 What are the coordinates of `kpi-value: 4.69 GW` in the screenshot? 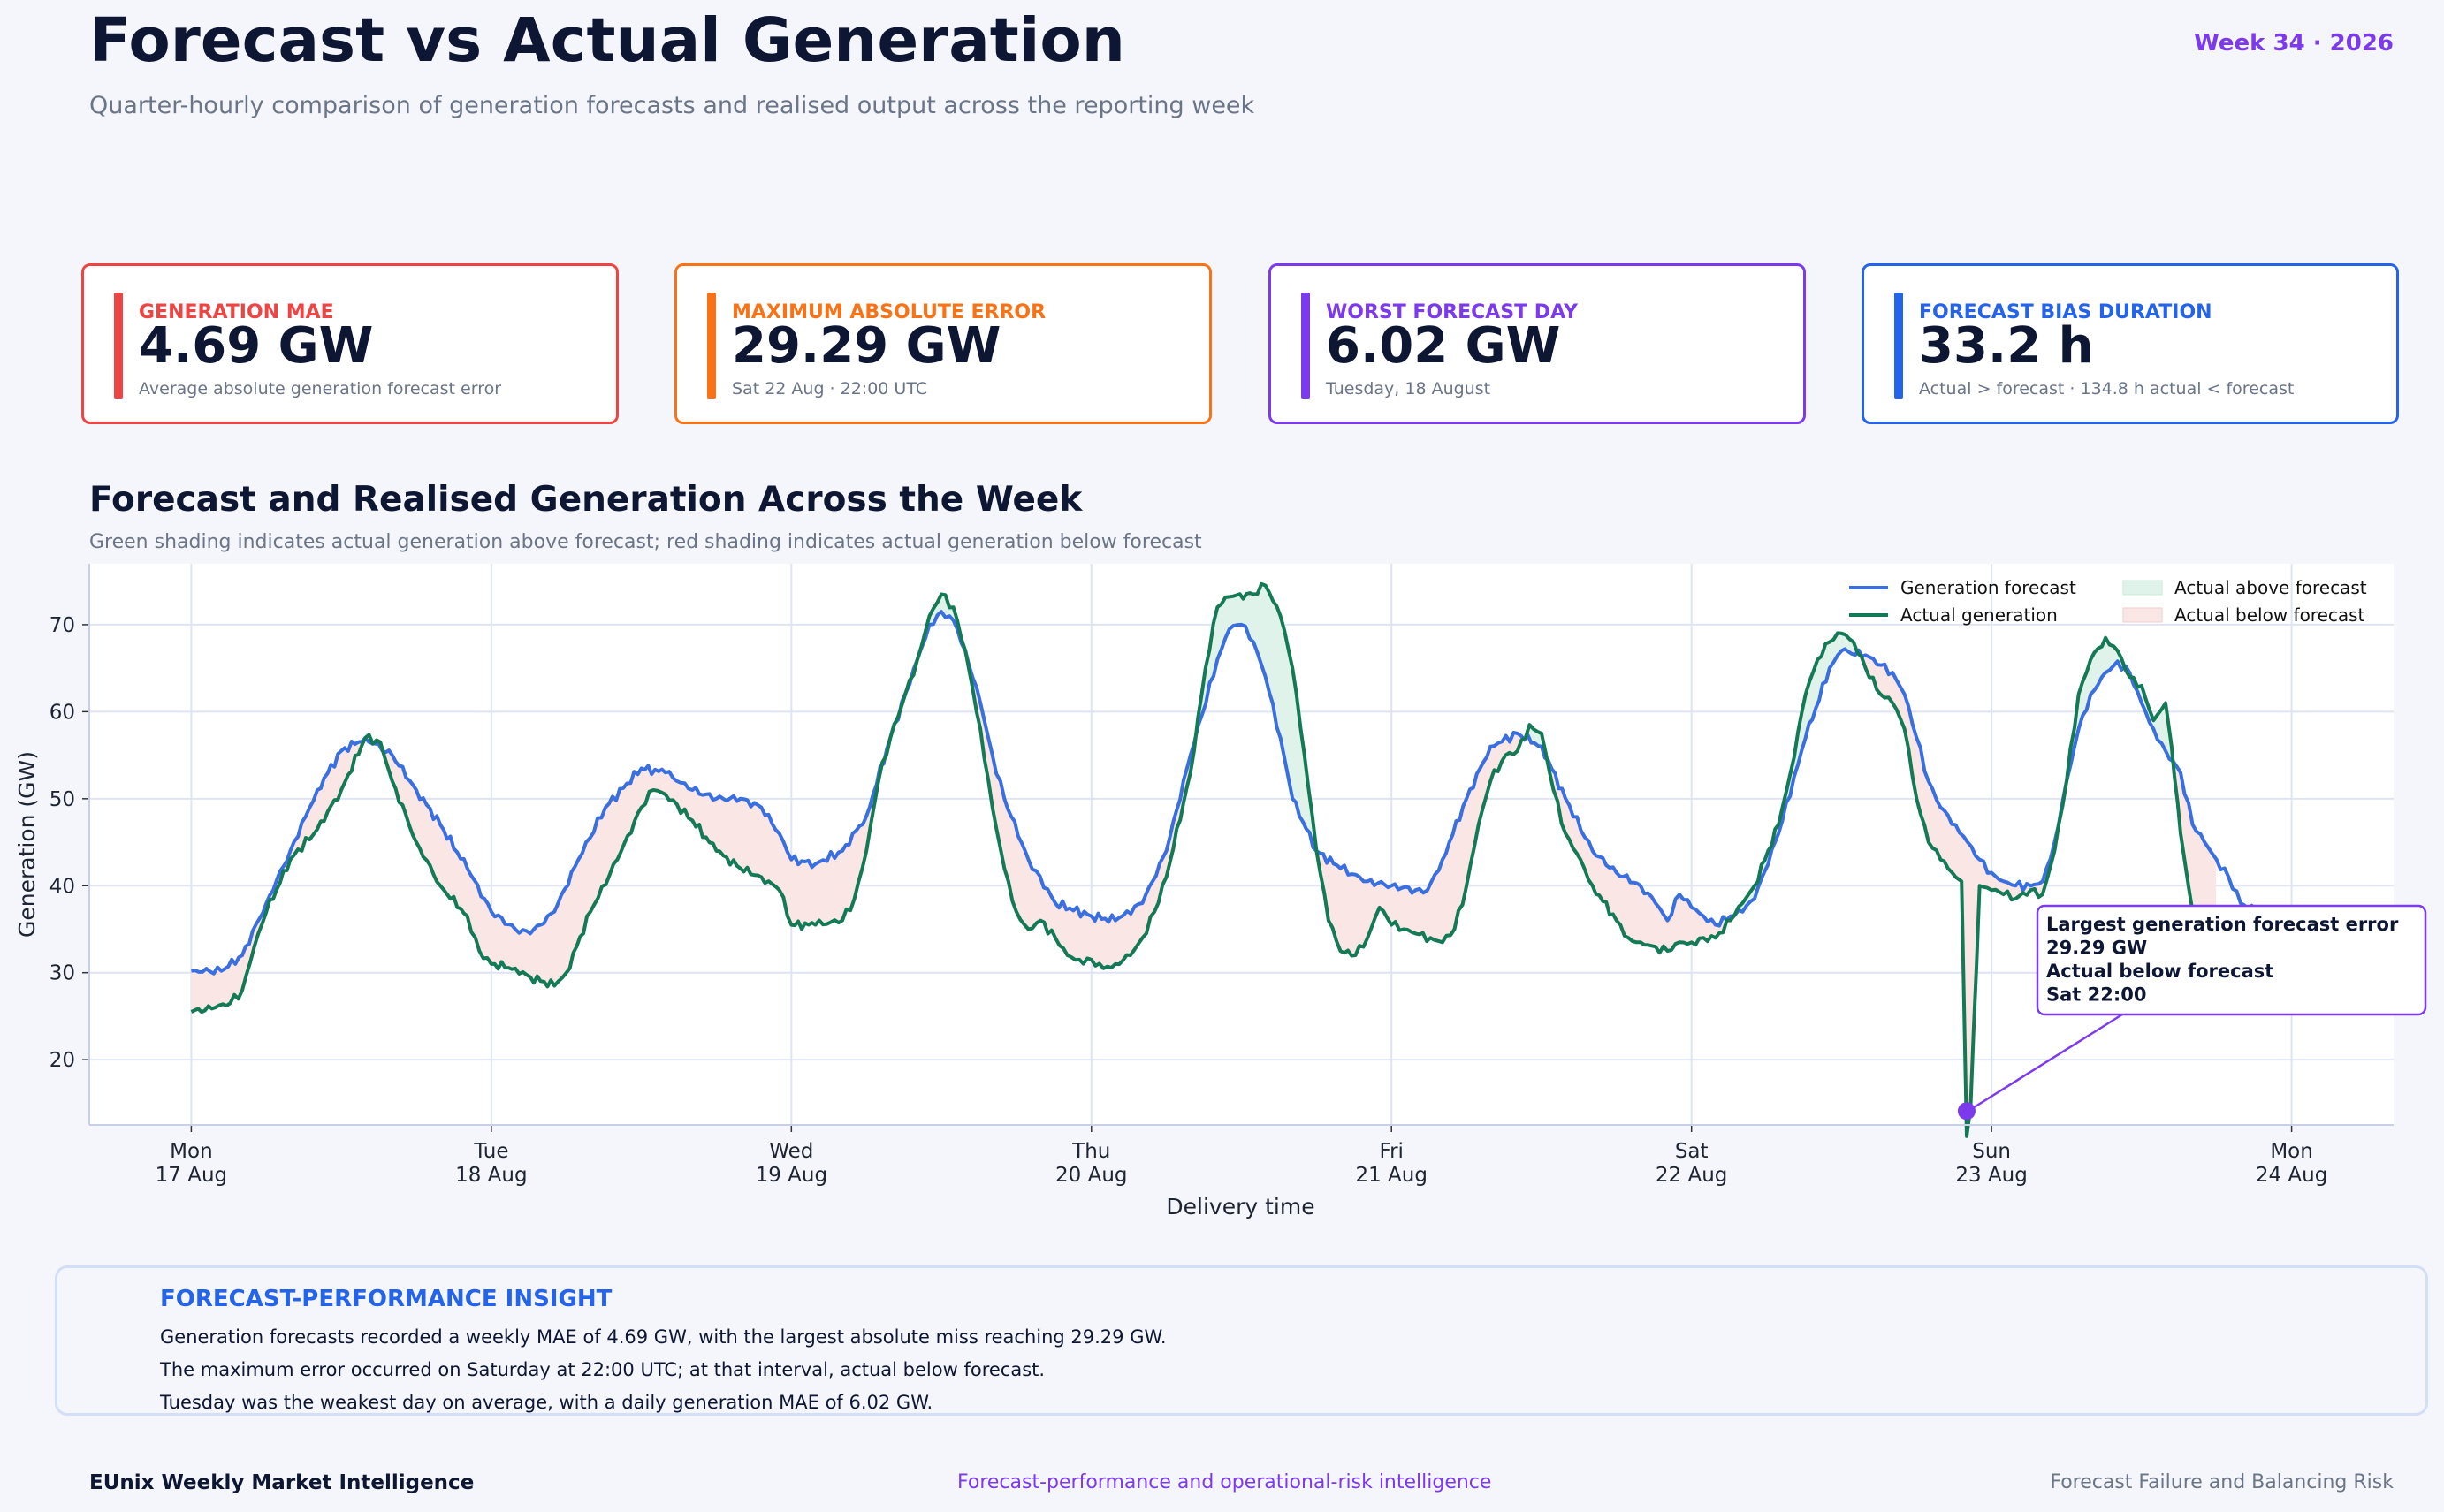 It's located at (256, 346).